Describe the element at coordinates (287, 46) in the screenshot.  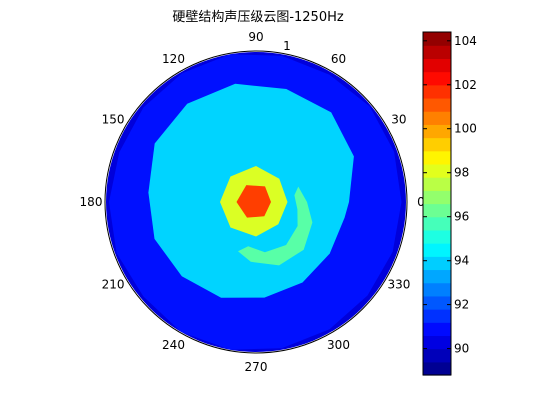
I see `radial-marker-label: 1` at that location.